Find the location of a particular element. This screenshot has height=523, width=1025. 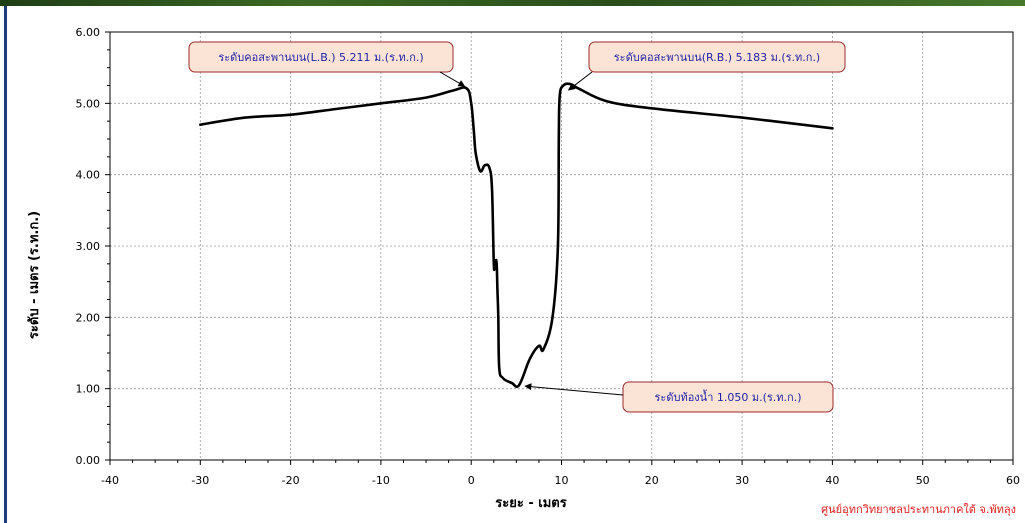

x-tick-label: 40 is located at coordinates (832, 480).